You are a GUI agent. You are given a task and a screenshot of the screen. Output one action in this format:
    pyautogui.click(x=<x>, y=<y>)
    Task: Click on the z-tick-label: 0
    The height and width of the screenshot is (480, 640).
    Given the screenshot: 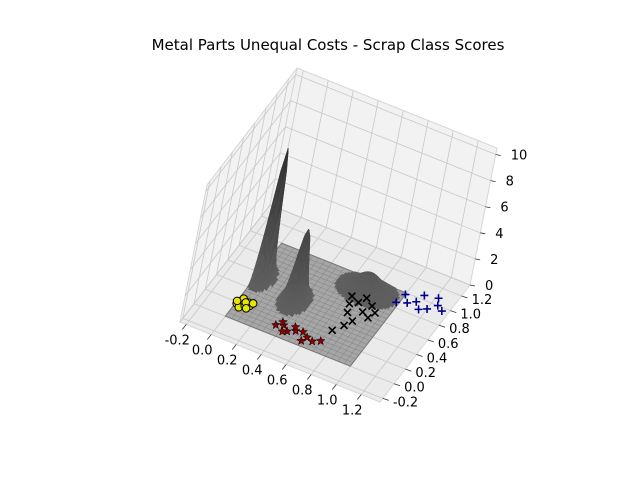 What is the action you would take?
    pyautogui.click(x=489, y=286)
    